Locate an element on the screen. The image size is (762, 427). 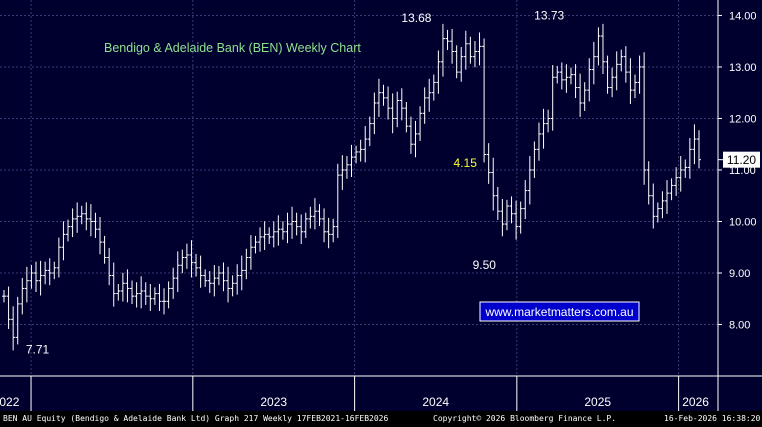
watermark-text: www.marketmatters.com.au is located at coordinates (558, 312).